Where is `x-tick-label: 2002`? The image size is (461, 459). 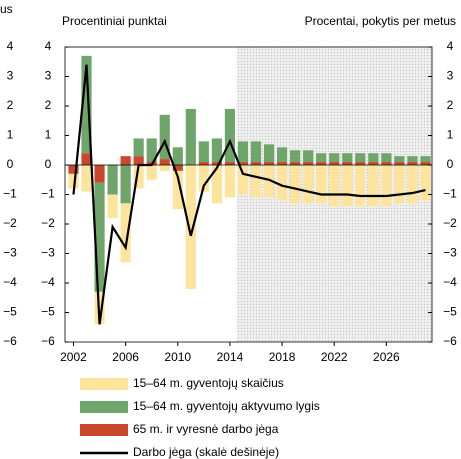
x-tick-label: 2002 is located at coordinates (73, 357).